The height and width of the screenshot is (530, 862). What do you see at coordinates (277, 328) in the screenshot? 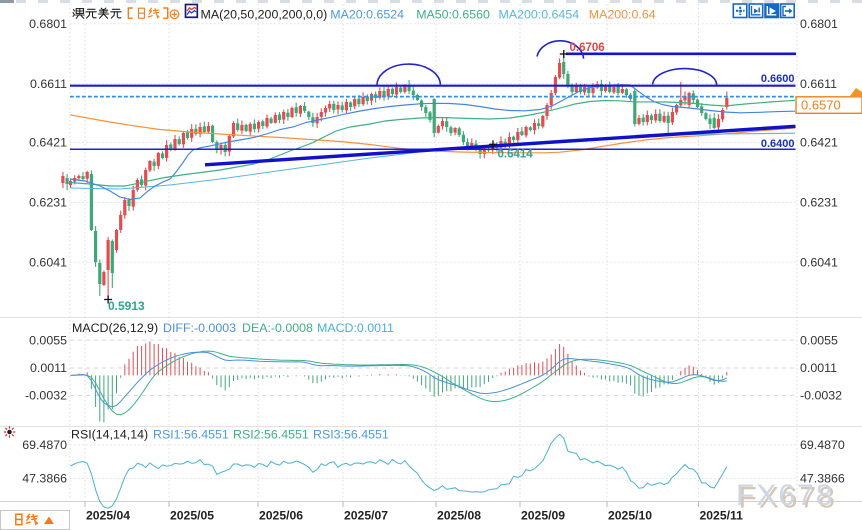
I see `svg-text: DEA:-0.0008` at bounding box center [277, 328].